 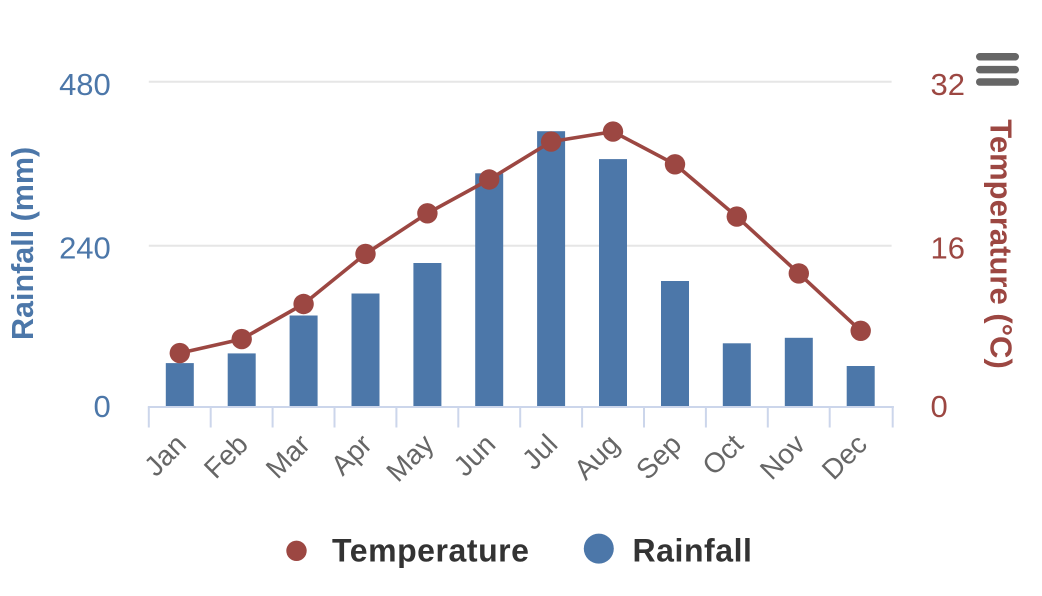 I want to click on svg-text: Temperature, so click(x=431, y=551).